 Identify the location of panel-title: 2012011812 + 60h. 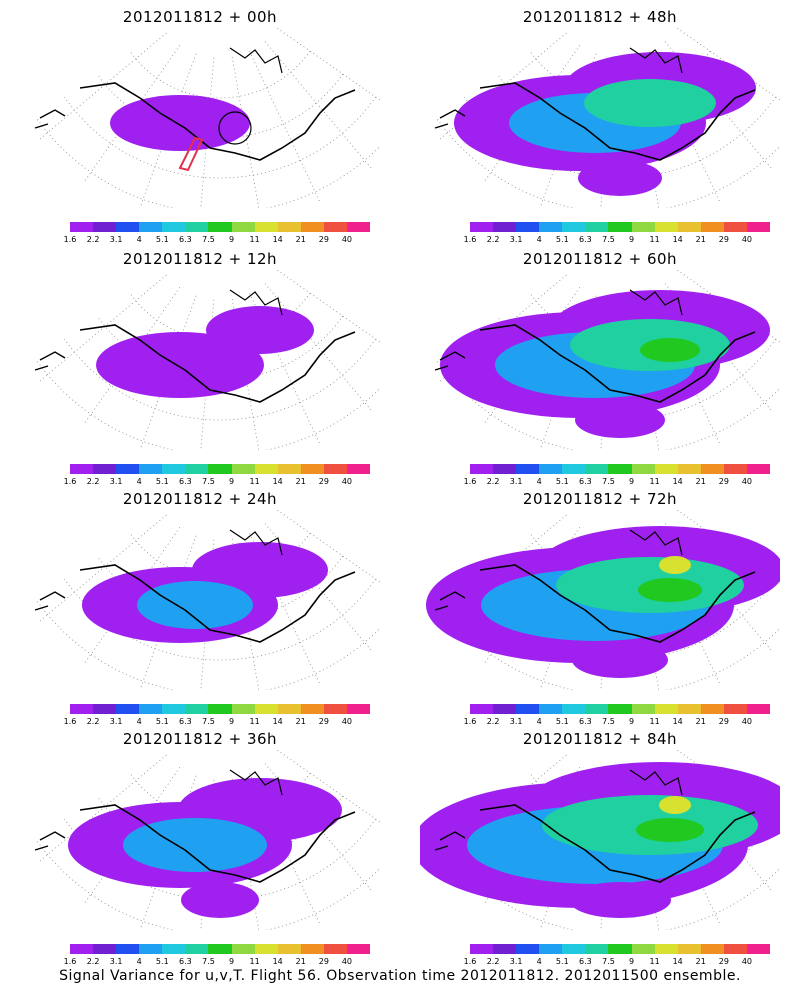
(600, 259).